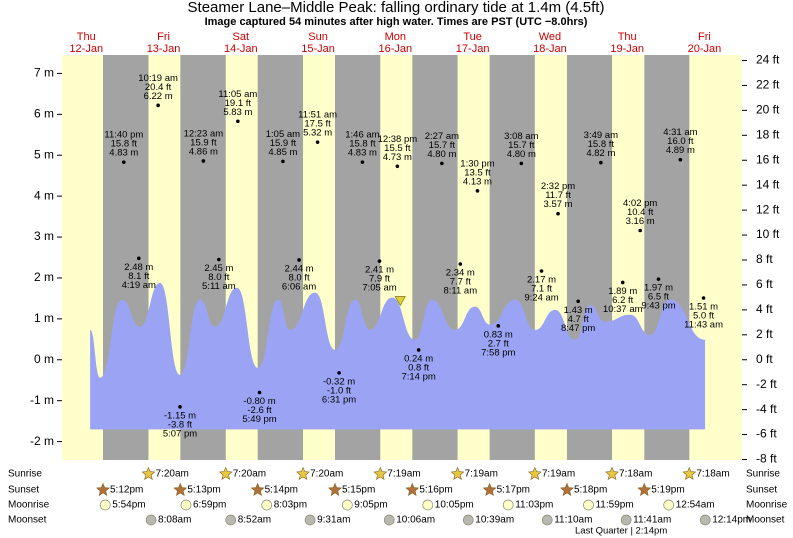 This screenshot has width=793, height=538. I want to click on extreme-label: 0.24 m, so click(418, 358).